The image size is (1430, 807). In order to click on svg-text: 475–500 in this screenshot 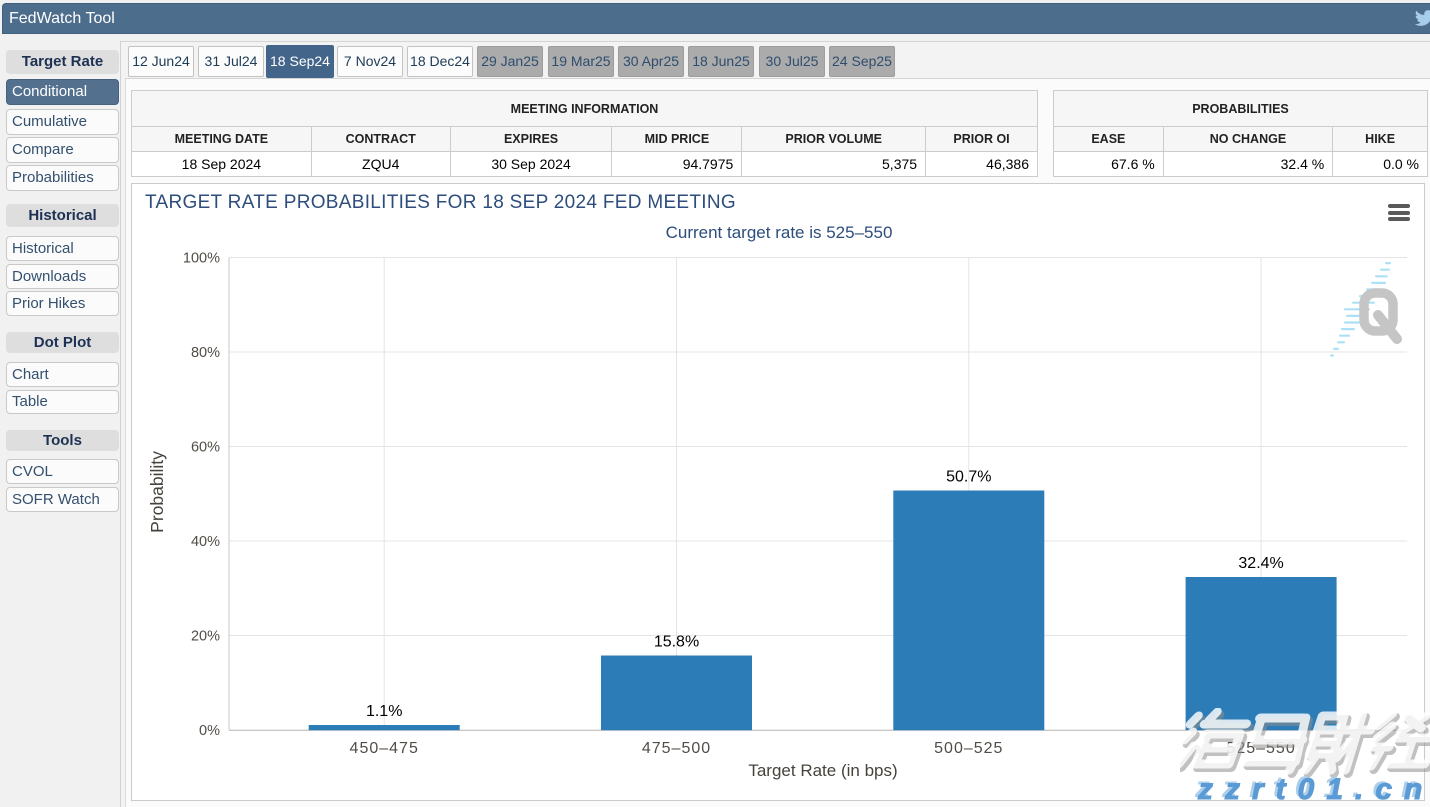, I will do `click(676, 748)`.